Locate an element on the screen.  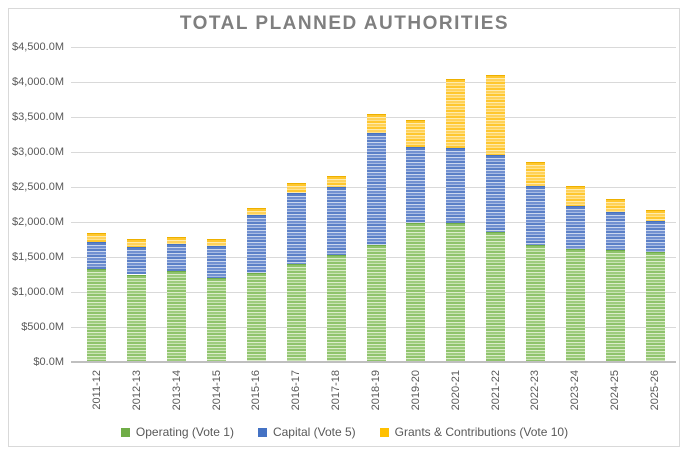
bar-segment-2014-15-grants is located at coordinates (217, 243).